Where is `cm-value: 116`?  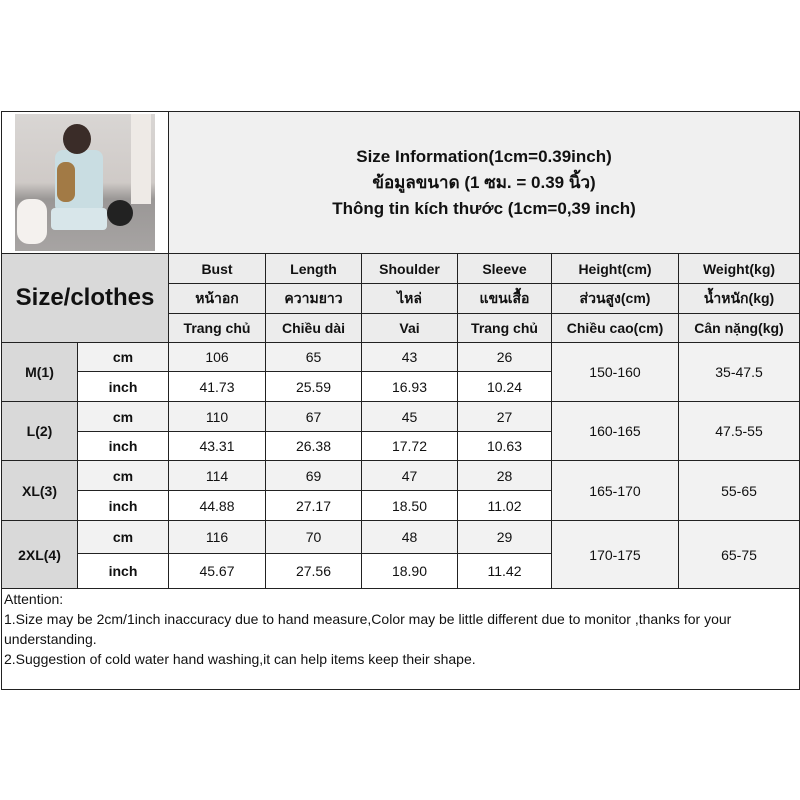
cm-value: 116 is located at coordinates (217, 537).